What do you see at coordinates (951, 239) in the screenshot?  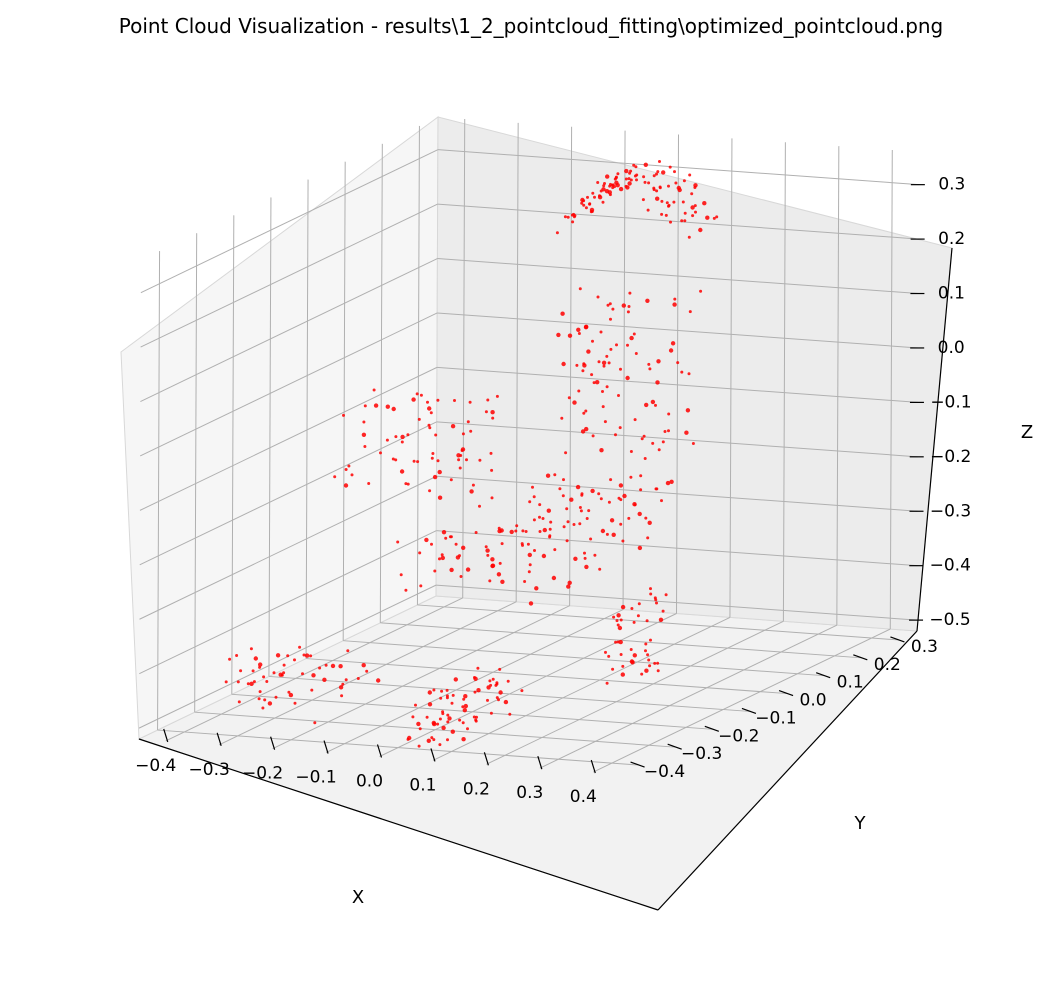 I see `z-tick-label: 0.2` at bounding box center [951, 239].